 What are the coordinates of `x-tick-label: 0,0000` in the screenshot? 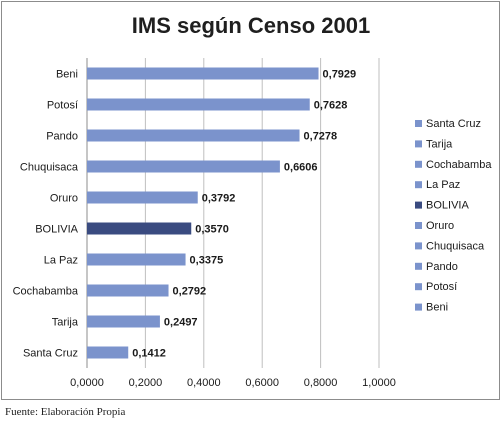 It's located at (87, 383).